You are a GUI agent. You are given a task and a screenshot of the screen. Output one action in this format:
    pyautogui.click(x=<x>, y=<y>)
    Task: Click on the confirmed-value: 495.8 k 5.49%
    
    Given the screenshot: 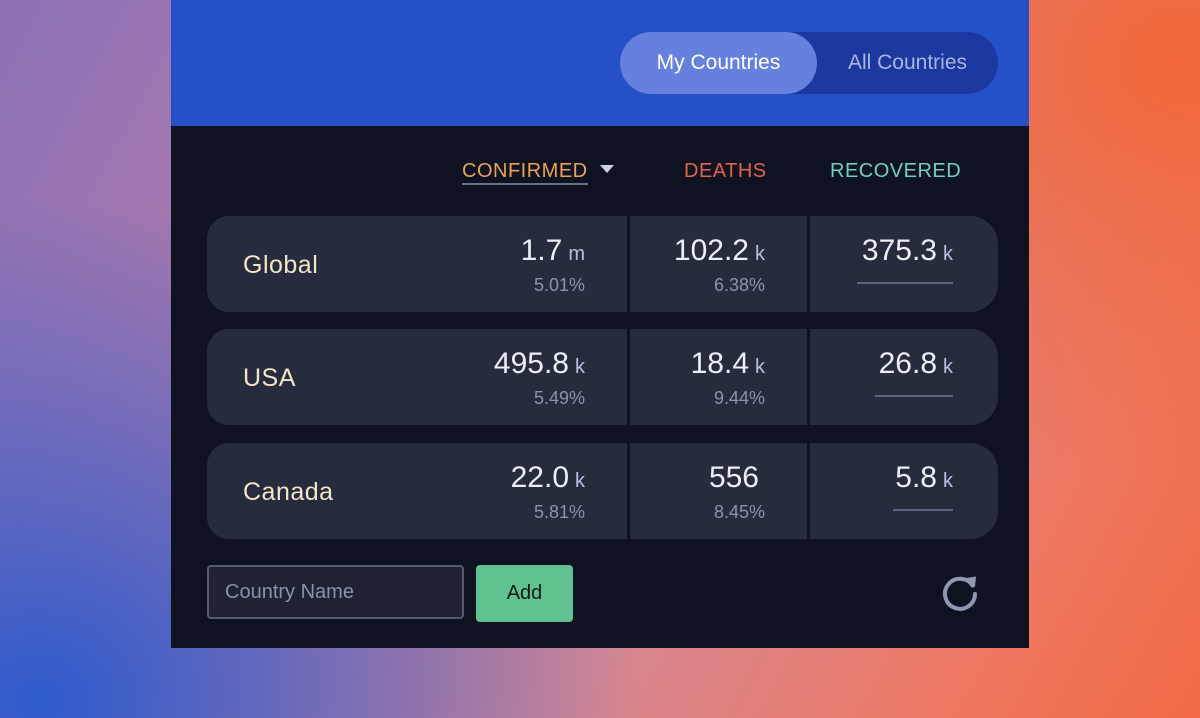 What is the action you would take?
    pyautogui.click(x=539, y=378)
    